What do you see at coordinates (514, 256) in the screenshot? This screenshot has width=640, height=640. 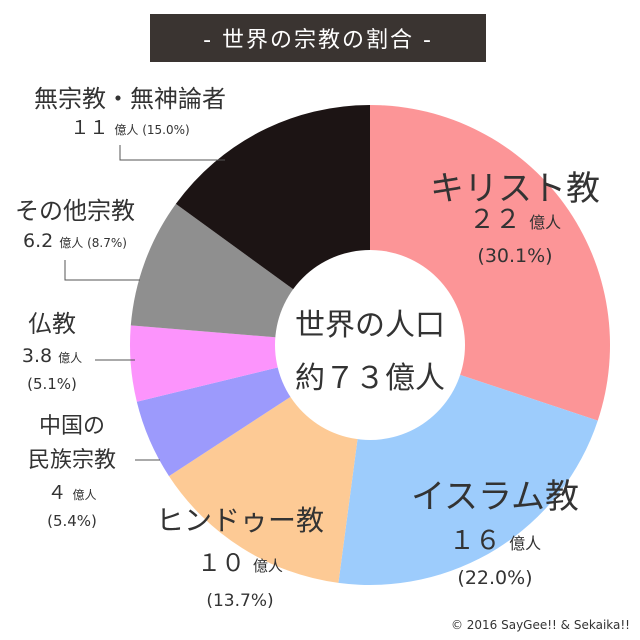 I see `slice-label-percent-0: (30.1%)` at bounding box center [514, 256].